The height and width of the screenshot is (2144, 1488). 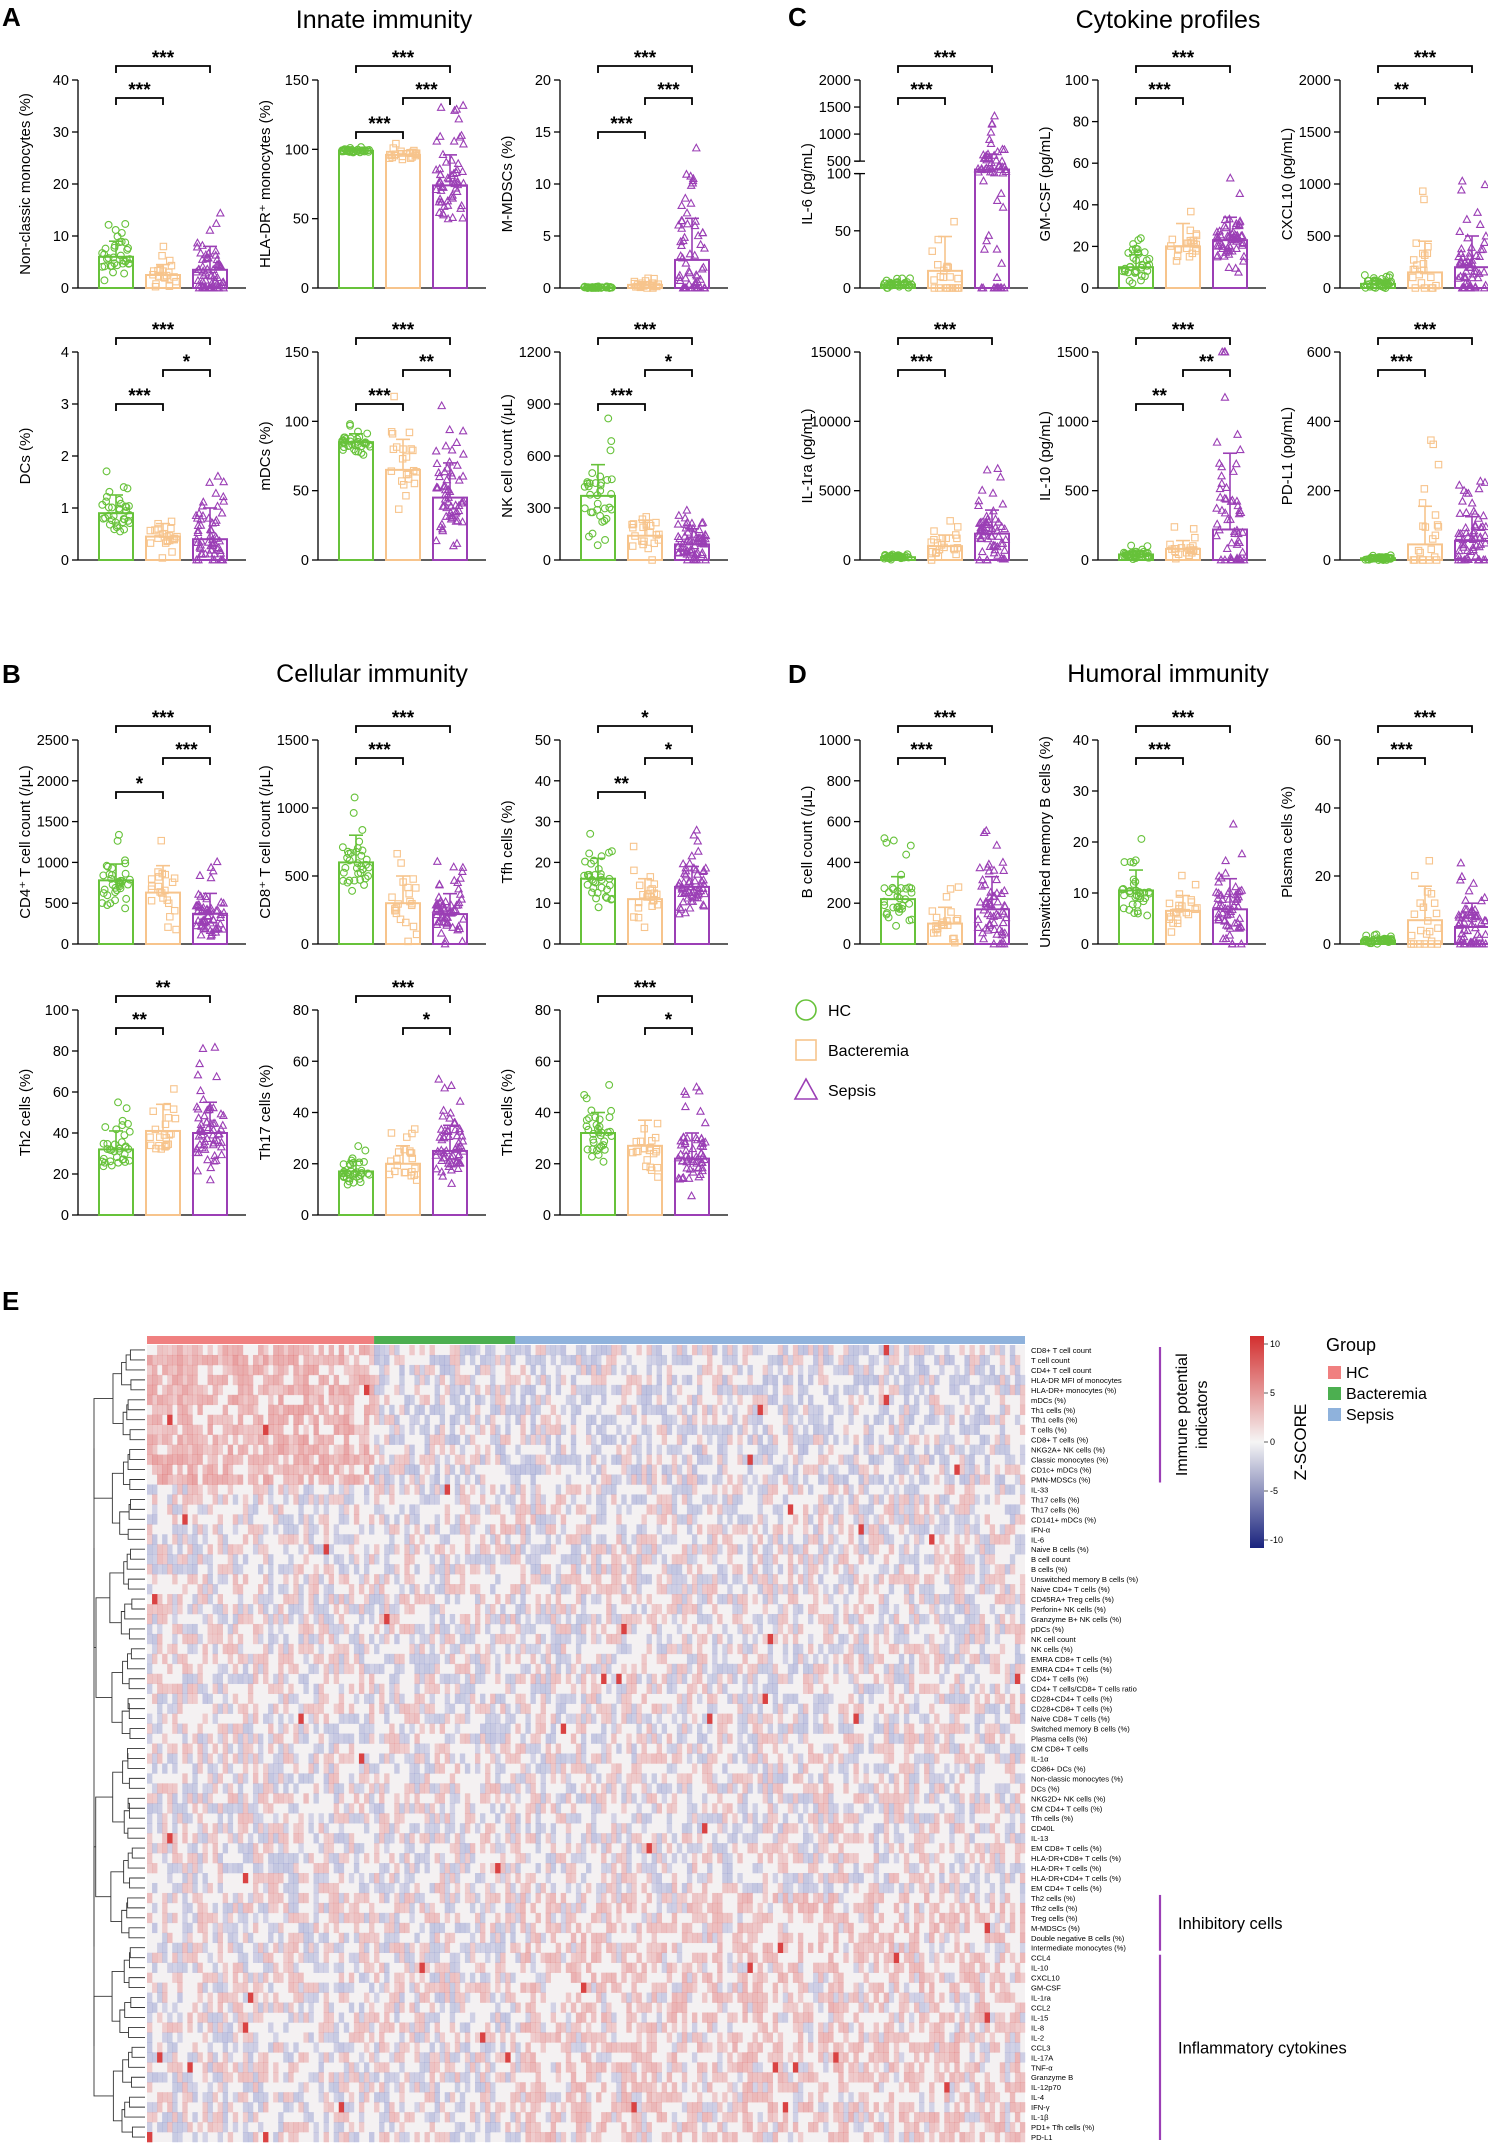 What do you see at coordinates (1081, 741) in the screenshot?
I see `y-tick-label: 40` at bounding box center [1081, 741].